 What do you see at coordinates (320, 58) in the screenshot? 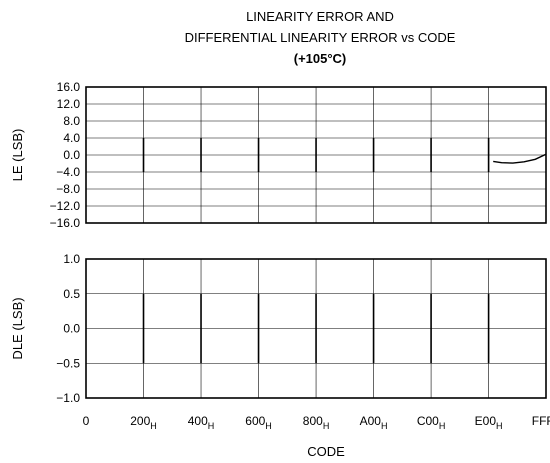
I see `chart-title-line3: (+105°C)` at bounding box center [320, 58].